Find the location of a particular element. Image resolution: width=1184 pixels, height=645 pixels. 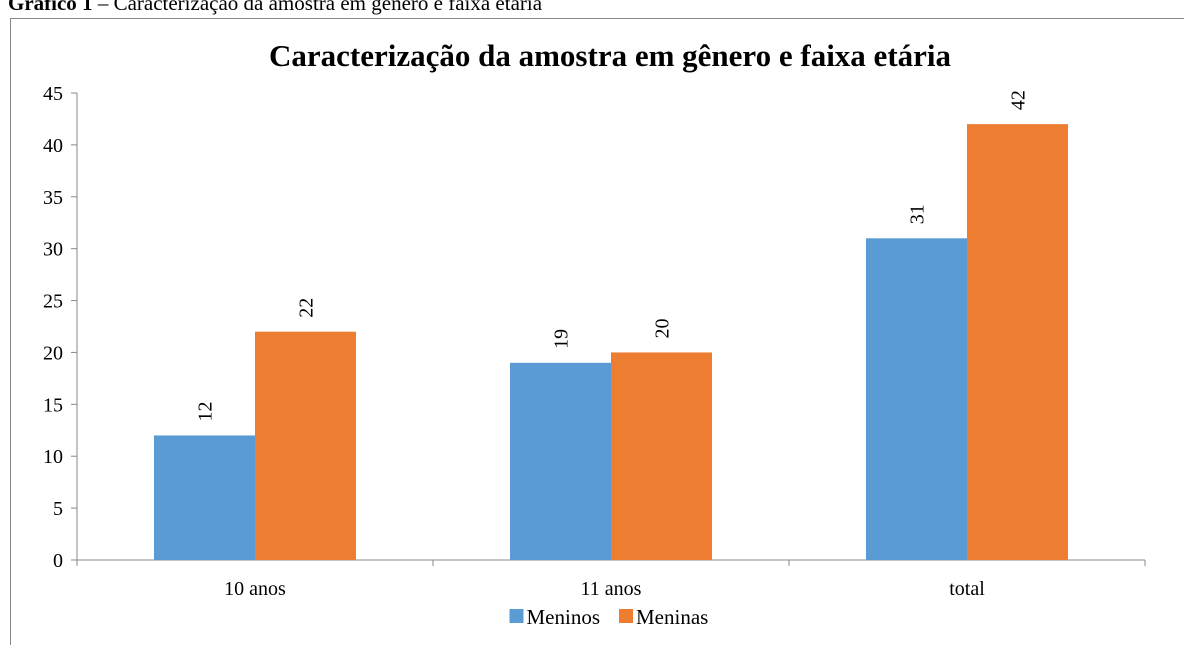

value-label: 19 is located at coordinates (562, 339).